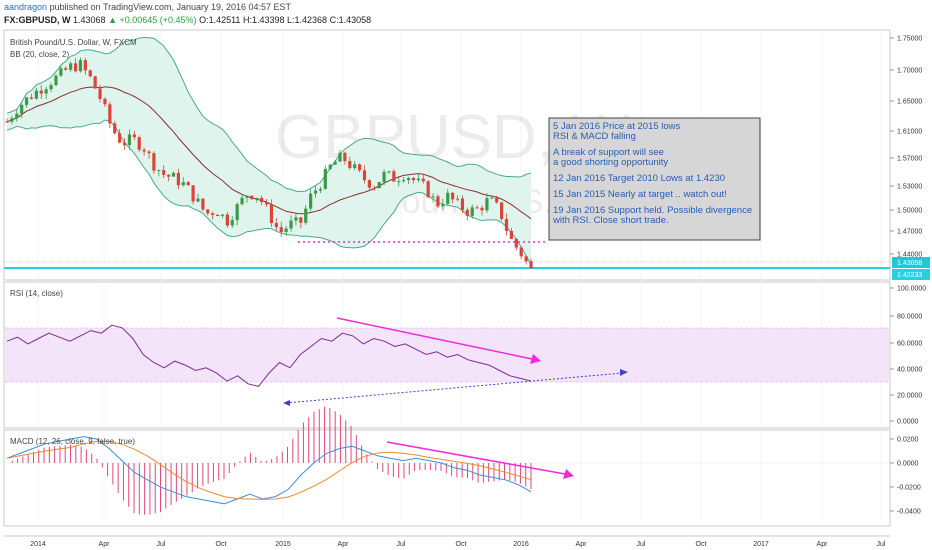 This screenshot has width=932, height=550. Describe the element at coordinates (610, 162) in the screenshot. I see `annotation-line: a good shorting opportunity` at that location.